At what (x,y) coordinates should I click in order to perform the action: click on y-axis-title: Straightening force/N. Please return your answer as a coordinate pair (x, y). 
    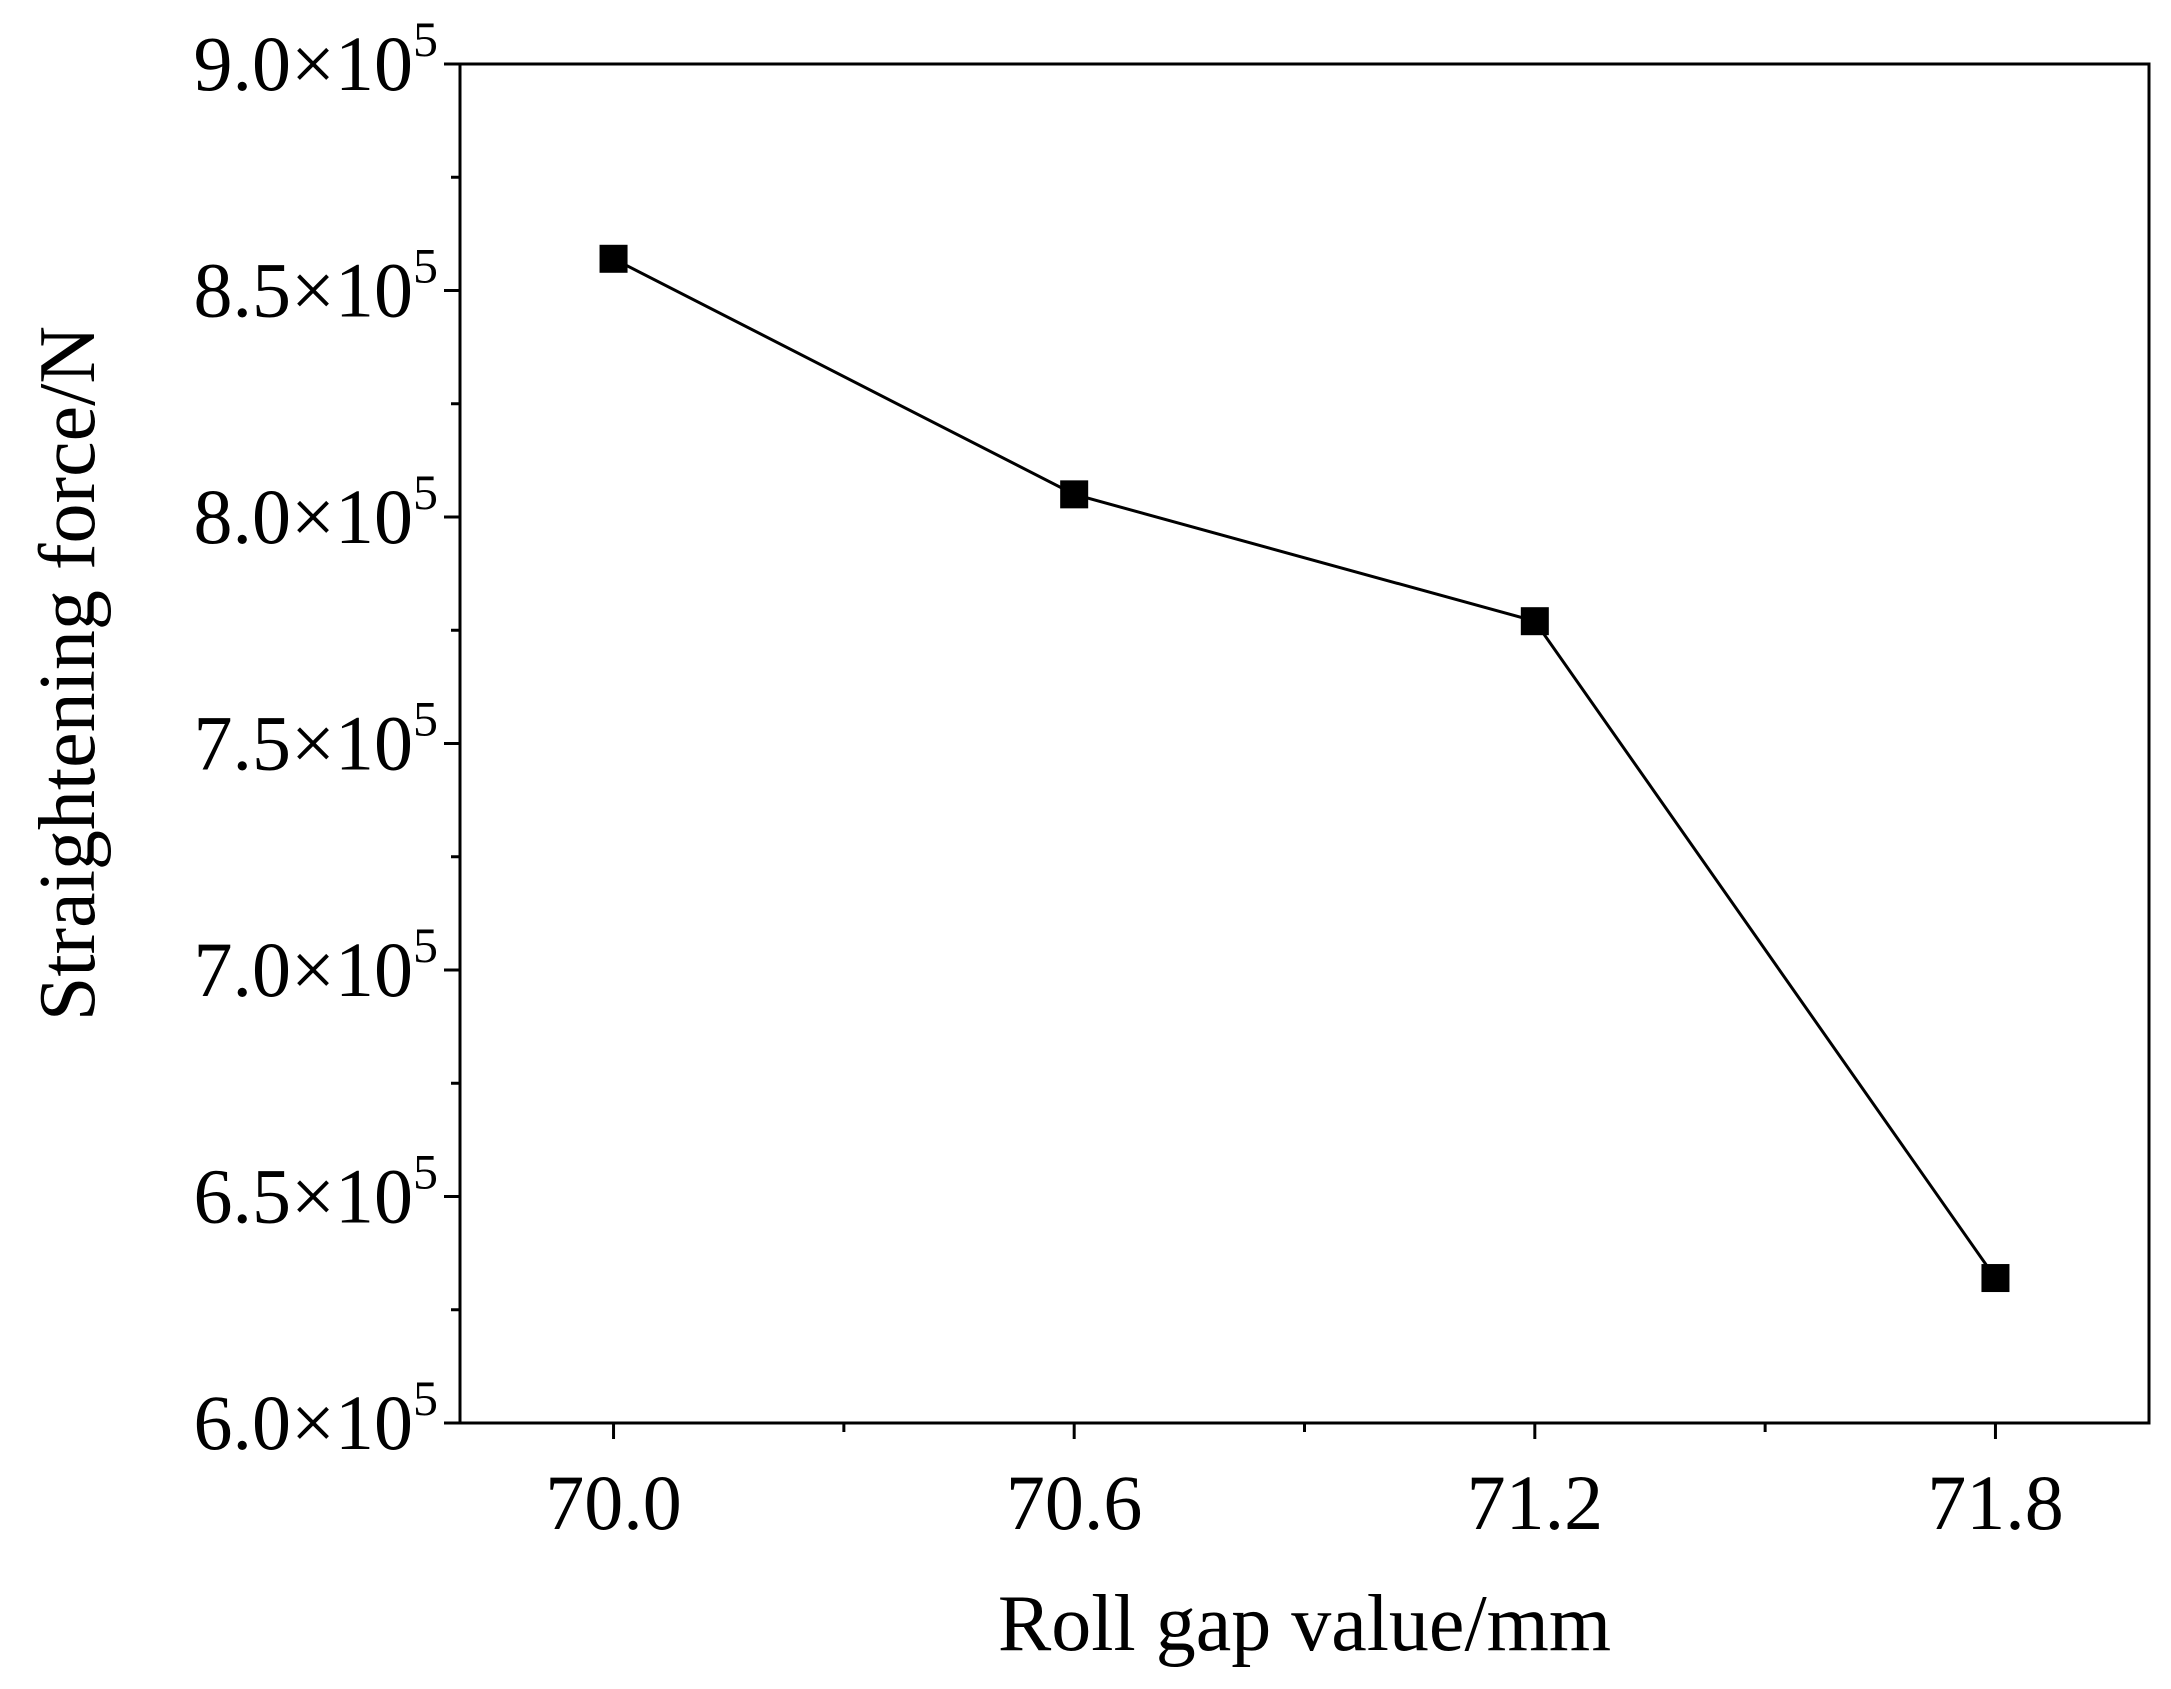
    Looking at the image, I should click on (68, 673).